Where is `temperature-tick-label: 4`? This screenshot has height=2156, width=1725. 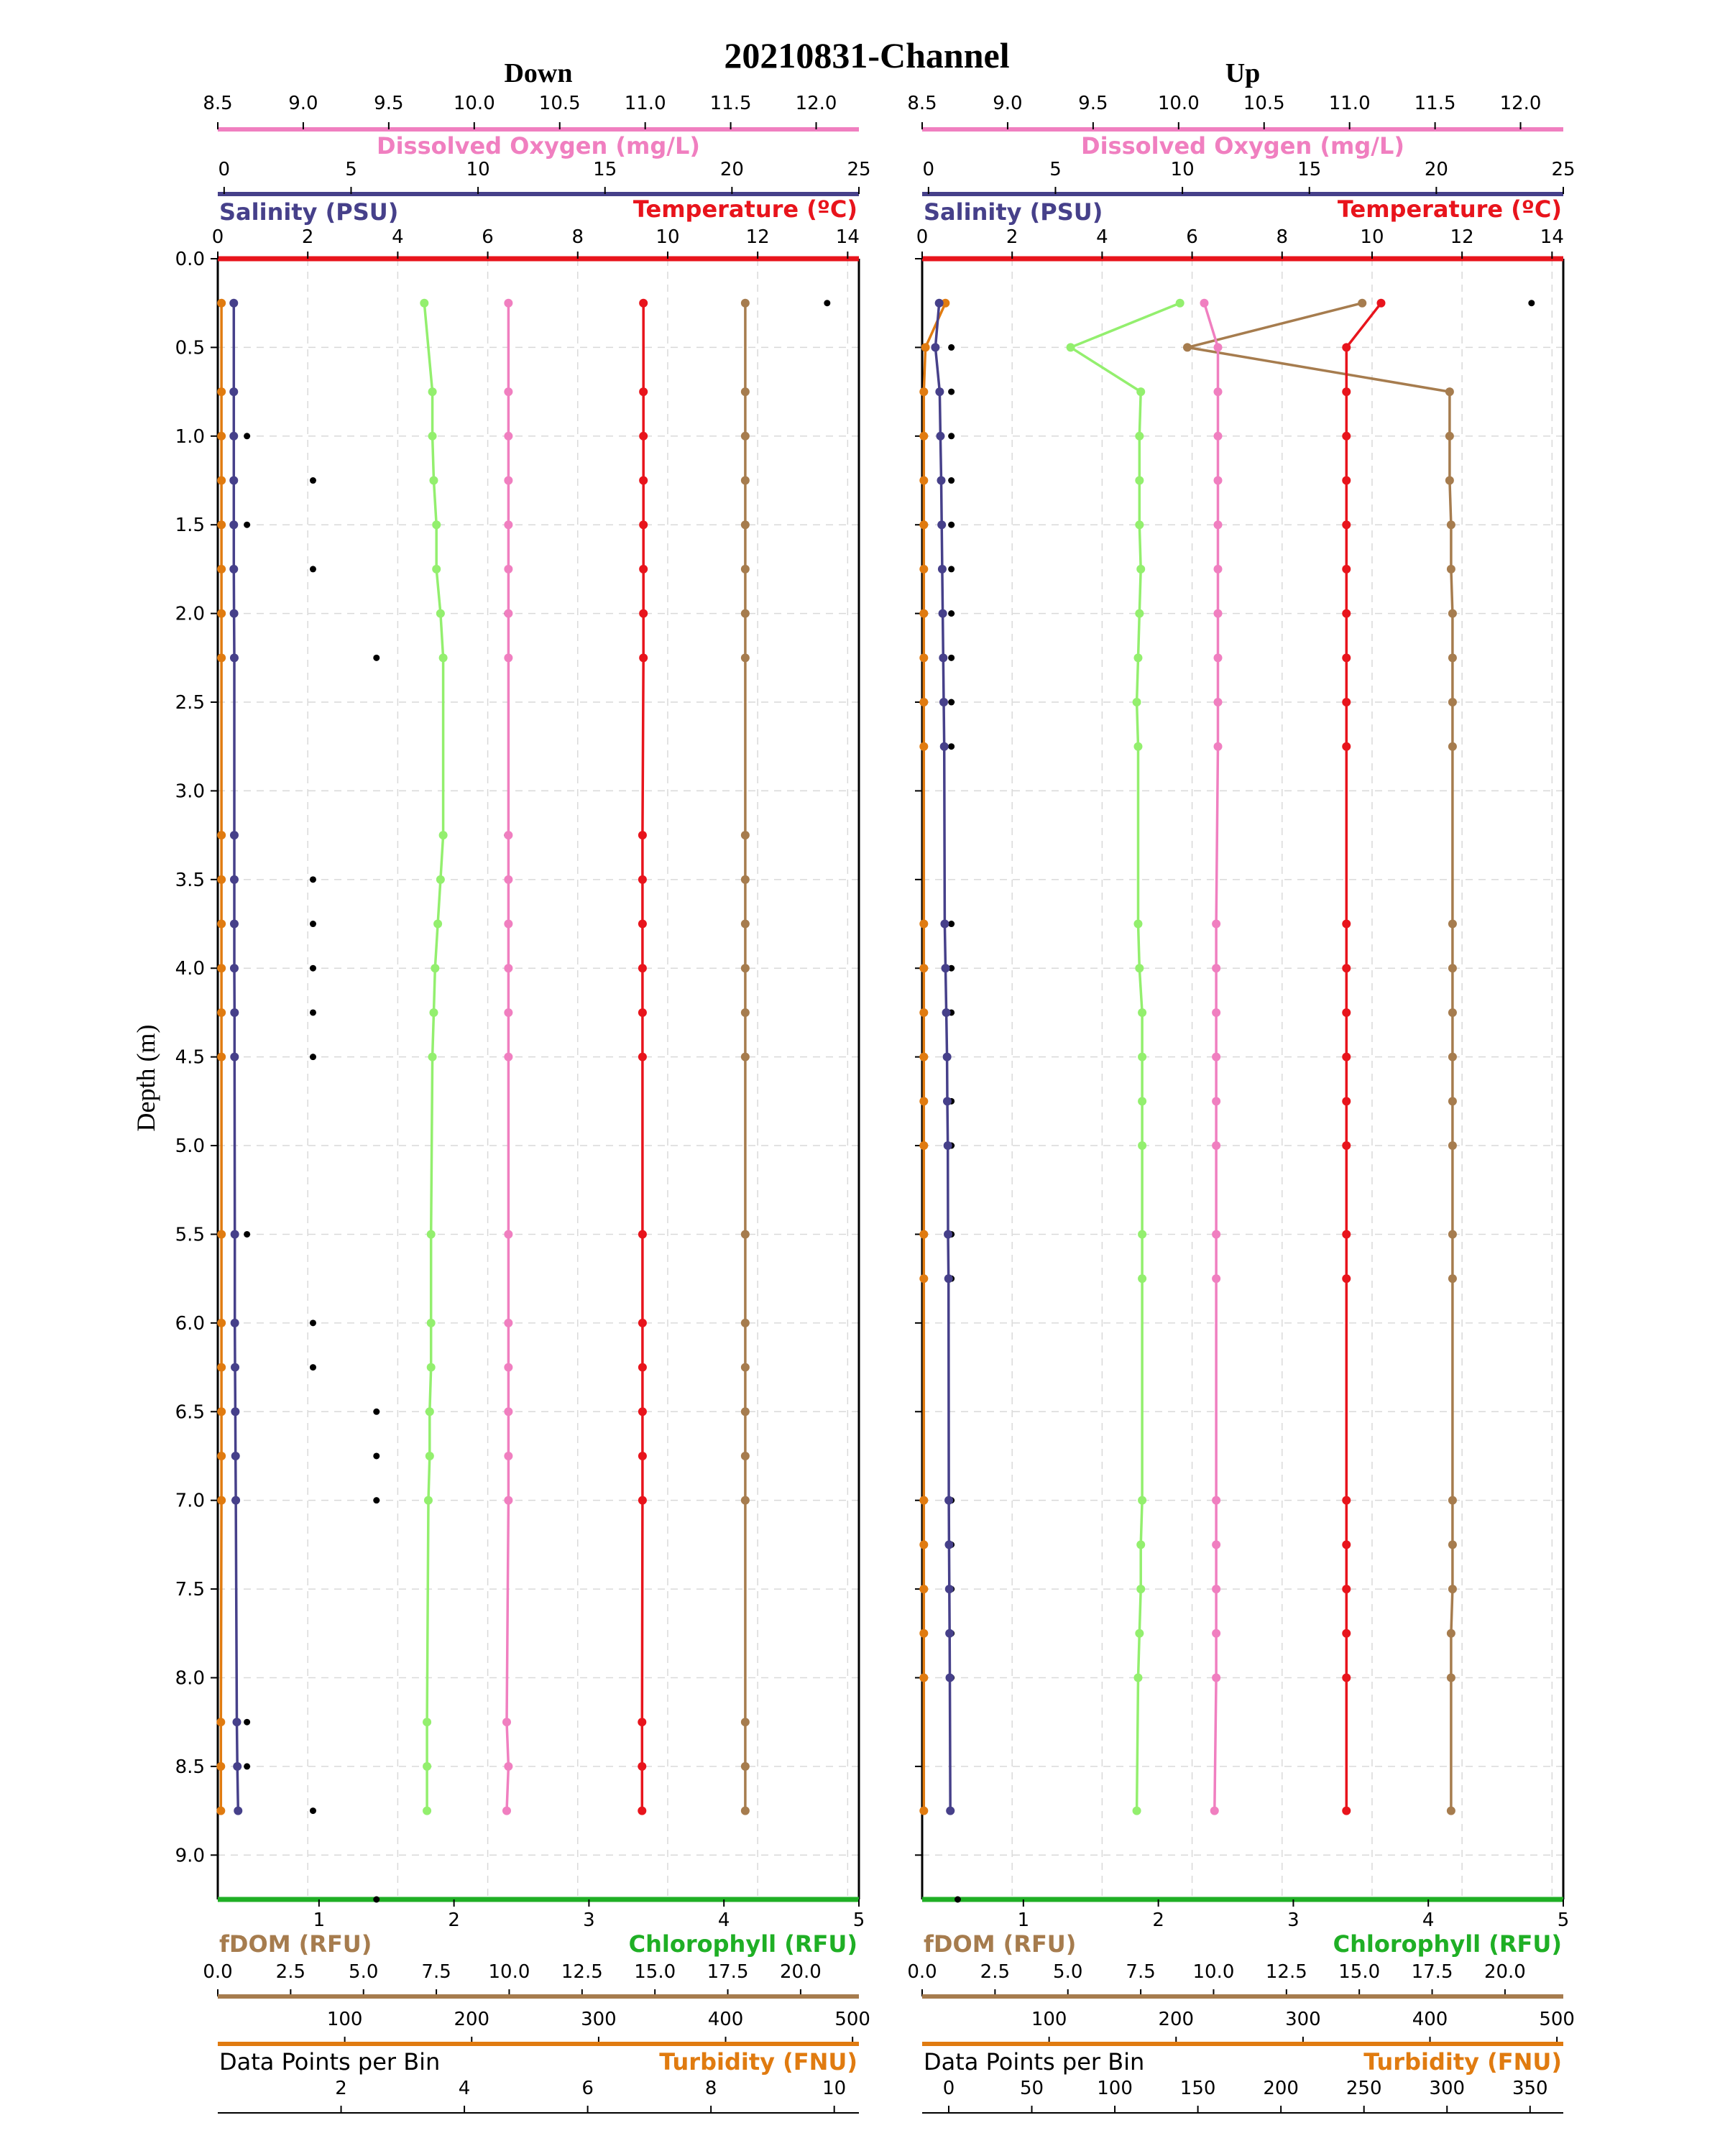 temperature-tick-label: 4 is located at coordinates (398, 237).